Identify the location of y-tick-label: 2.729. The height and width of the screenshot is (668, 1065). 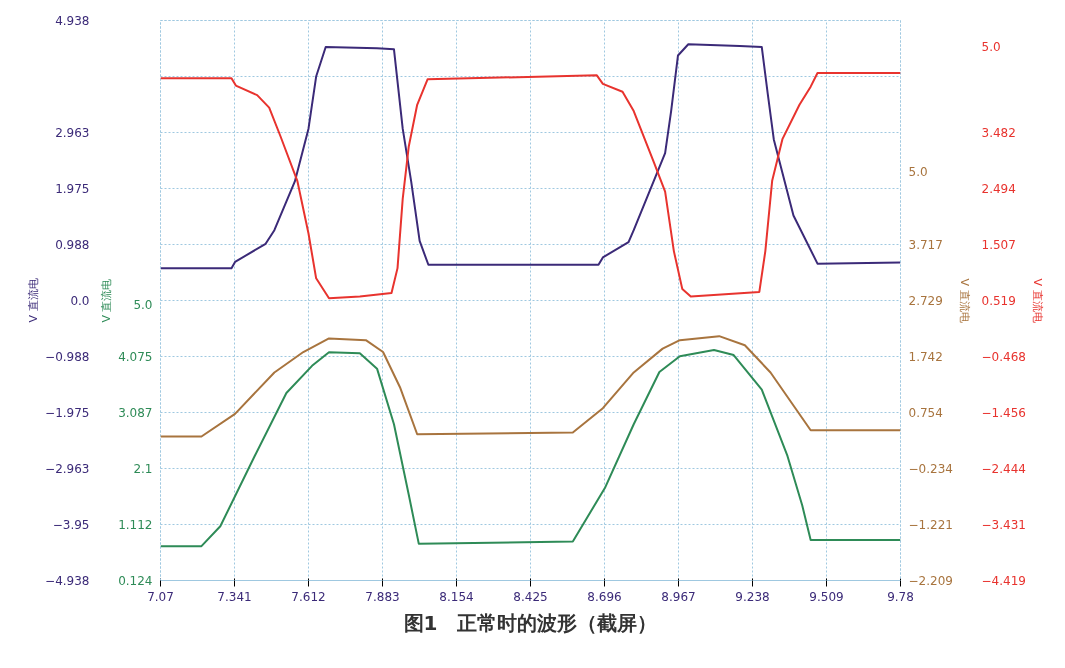
(925, 301).